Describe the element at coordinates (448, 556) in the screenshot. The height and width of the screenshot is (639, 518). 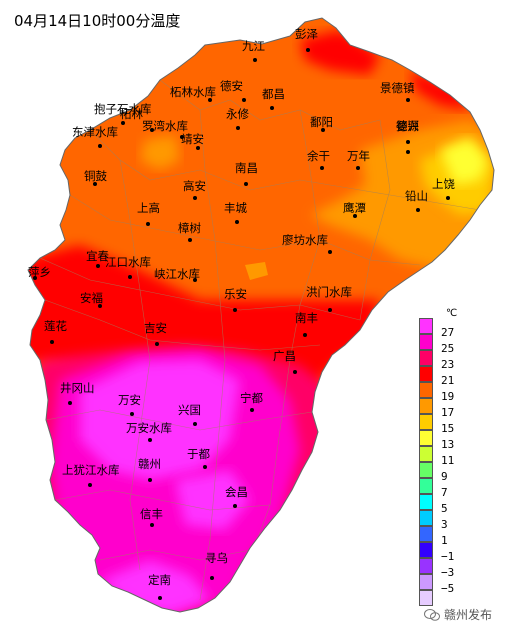
I see `legend-tick-label: −1` at that location.